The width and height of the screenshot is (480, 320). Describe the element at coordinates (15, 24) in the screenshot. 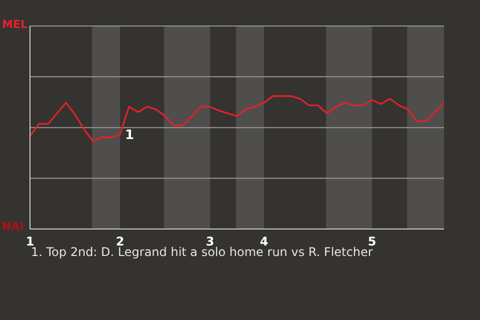

I see `text: MEL` at that location.